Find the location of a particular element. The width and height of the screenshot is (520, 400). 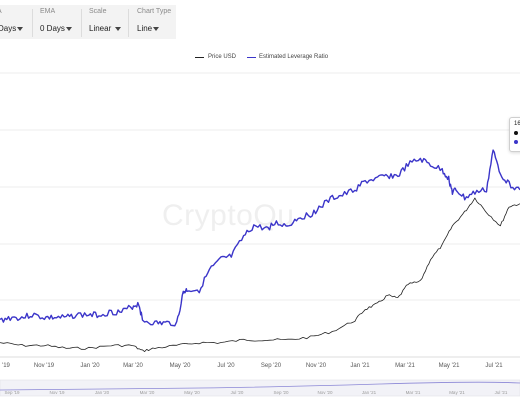

sma-control: A Days is located at coordinates (17, 22).